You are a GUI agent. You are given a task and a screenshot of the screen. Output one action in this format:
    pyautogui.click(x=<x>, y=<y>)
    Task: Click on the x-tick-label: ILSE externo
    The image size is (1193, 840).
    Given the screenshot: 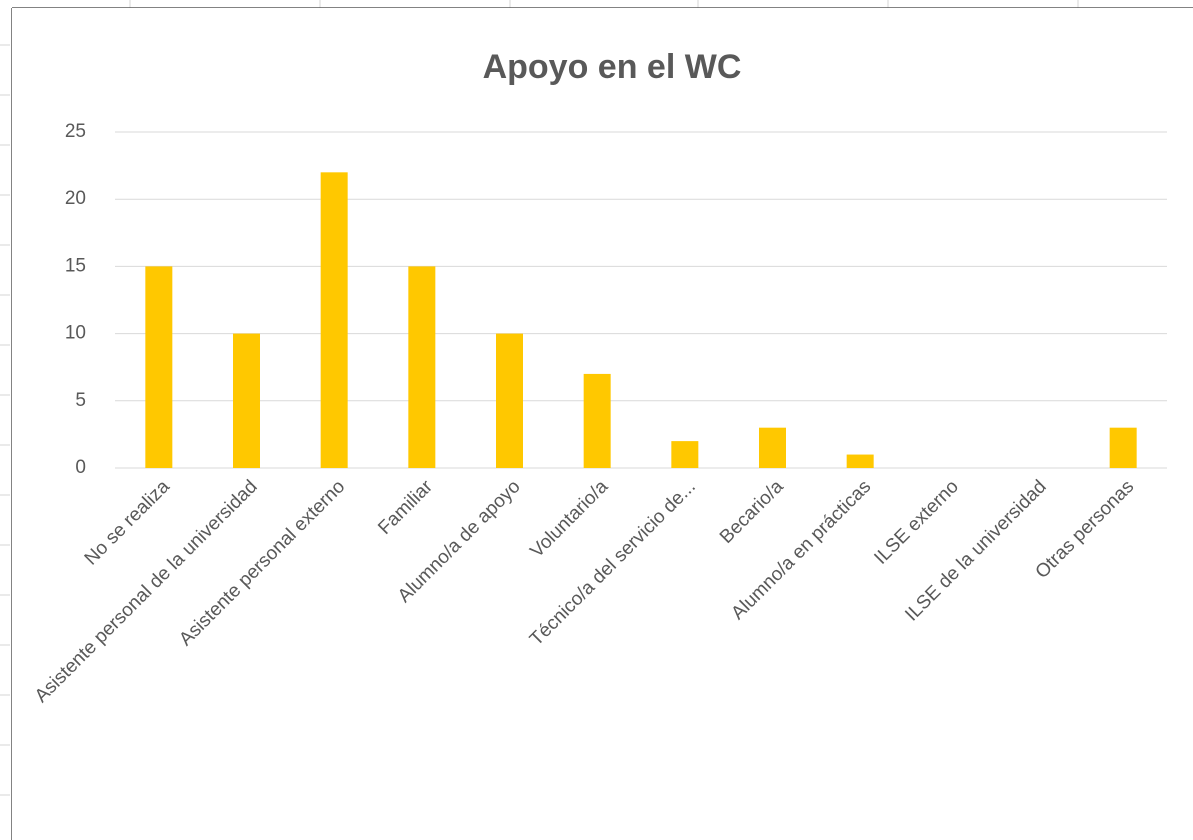 What is the action you would take?
    pyautogui.click(x=916, y=522)
    